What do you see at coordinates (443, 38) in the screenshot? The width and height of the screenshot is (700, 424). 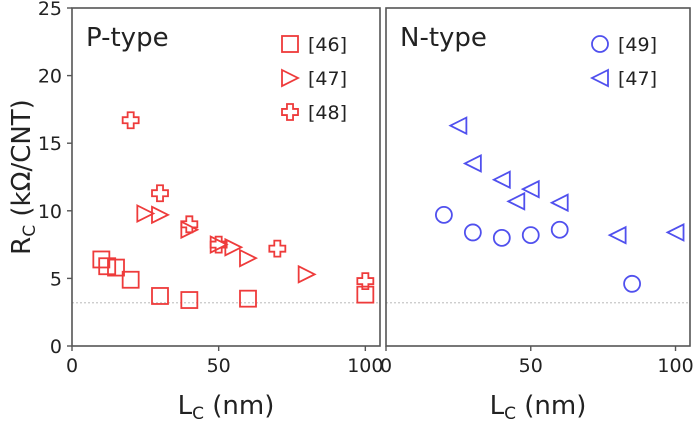 I see `panel-label: N-type` at bounding box center [443, 38].